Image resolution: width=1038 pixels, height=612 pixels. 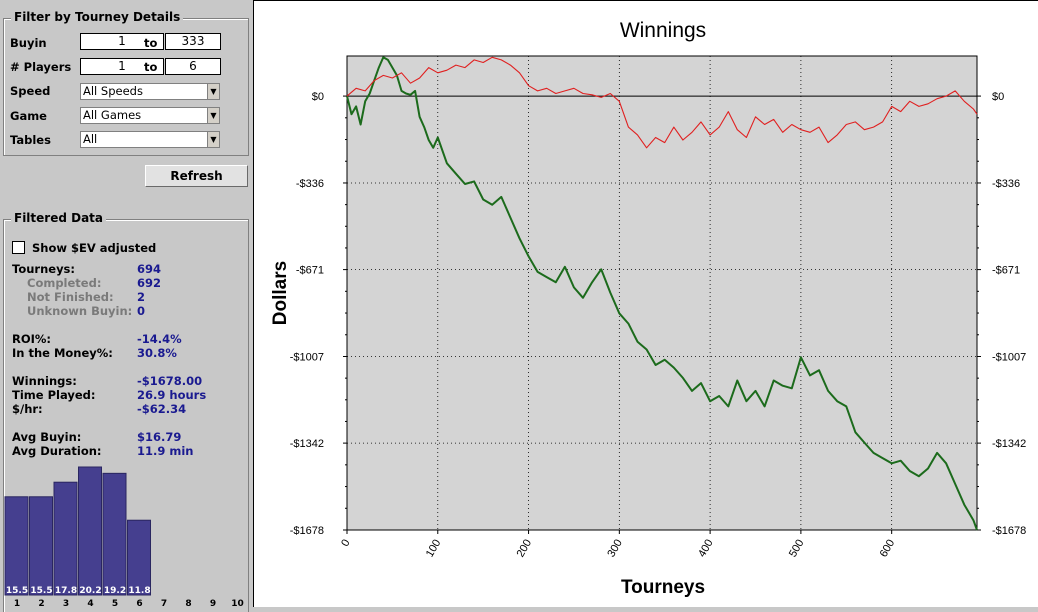 I want to click on x-tick-label: 600, so click(x=888, y=549).